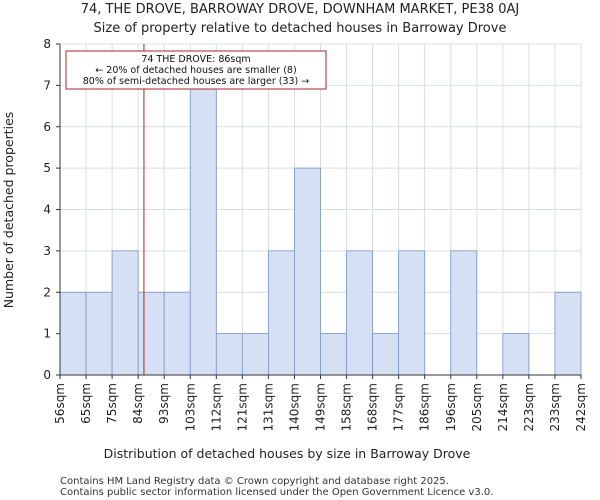 The image size is (600, 500). Describe the element at coordinates (47, 375) in the screenshot. I see `y-tick-label: 0` at that location.